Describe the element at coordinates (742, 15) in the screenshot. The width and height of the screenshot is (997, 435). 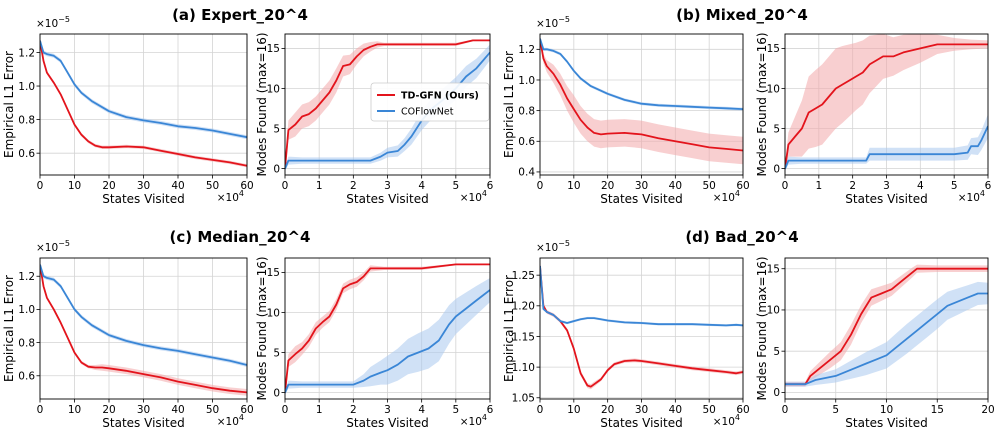
I see `panel-b-title: (b) Mixed_20^4` at that location.